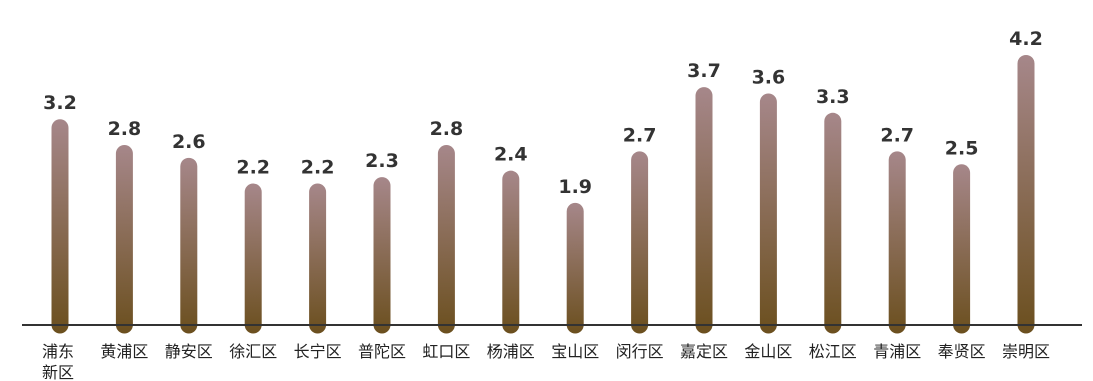  Describe the element at coordinates (1026, 39) in the screenshot. I see `value-label: 4.2` at that location.